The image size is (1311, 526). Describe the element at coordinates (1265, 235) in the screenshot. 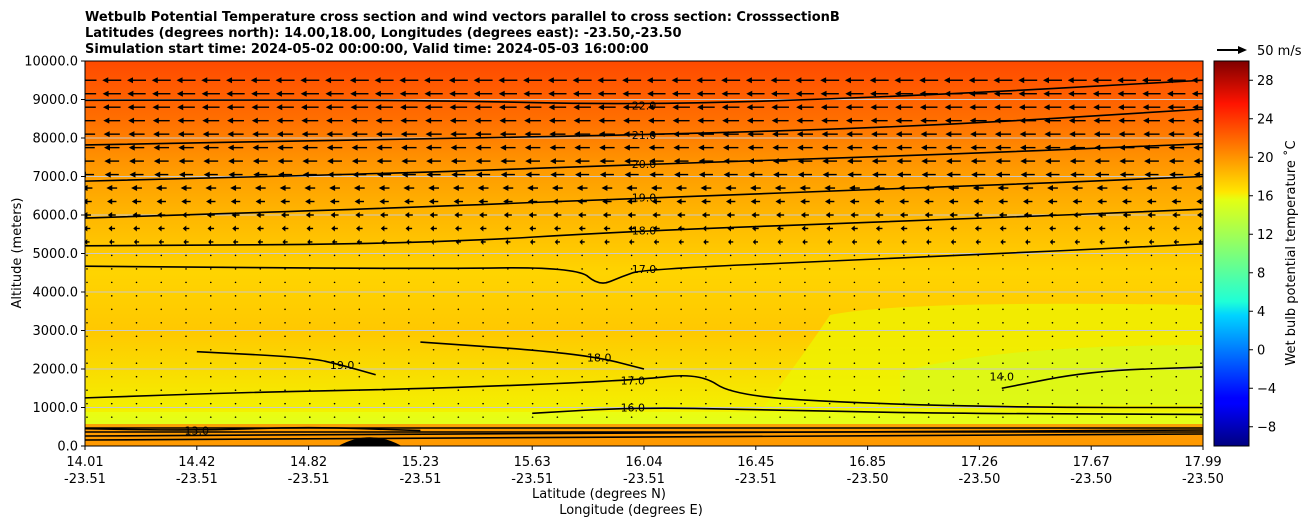

I see `colorbar-tick-label: 12` at that location.